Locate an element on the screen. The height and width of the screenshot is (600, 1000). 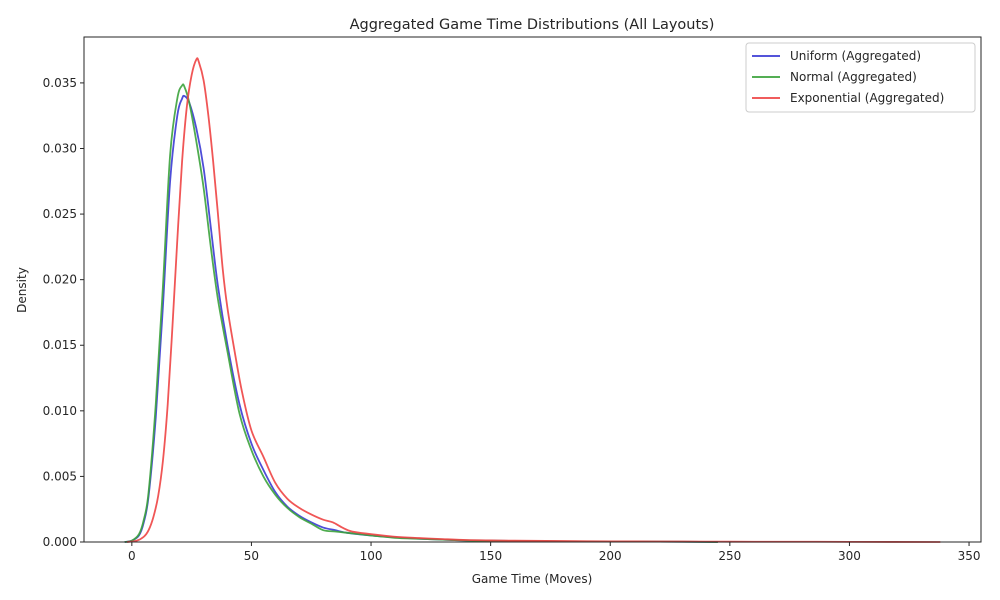
x-tick-label: 350 is located at coordinates (969, 556).